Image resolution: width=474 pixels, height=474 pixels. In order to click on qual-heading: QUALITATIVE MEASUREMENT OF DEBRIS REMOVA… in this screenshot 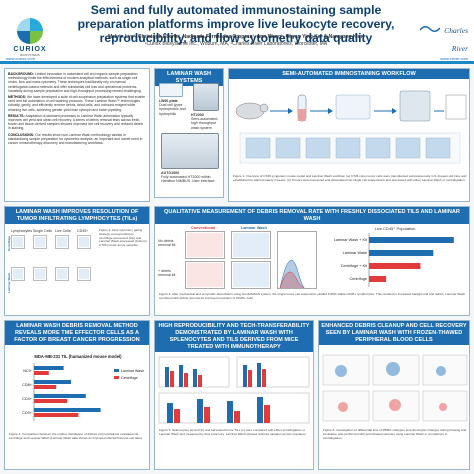, I will do `click(312, 215)`.